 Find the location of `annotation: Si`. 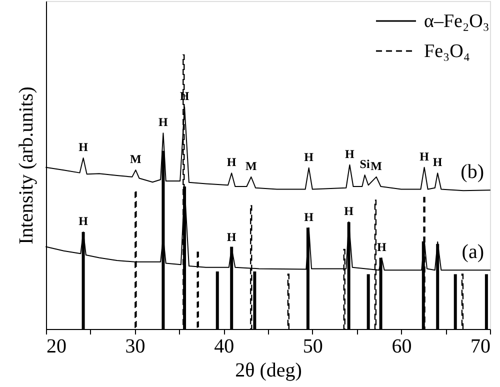

annotation: Si is located at coordinates (365, 164).